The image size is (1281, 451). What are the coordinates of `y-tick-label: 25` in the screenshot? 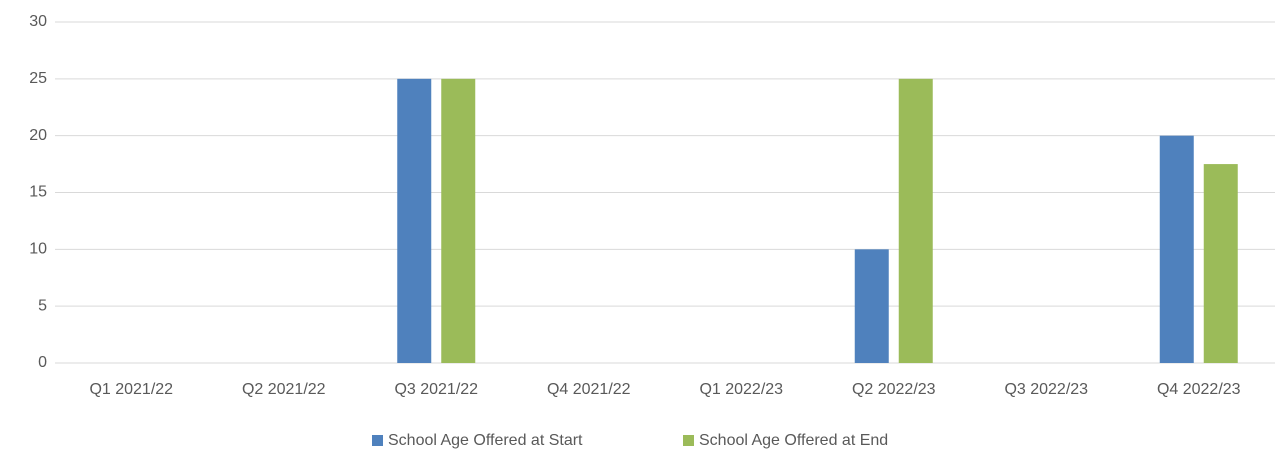 It's located at (38, 78).